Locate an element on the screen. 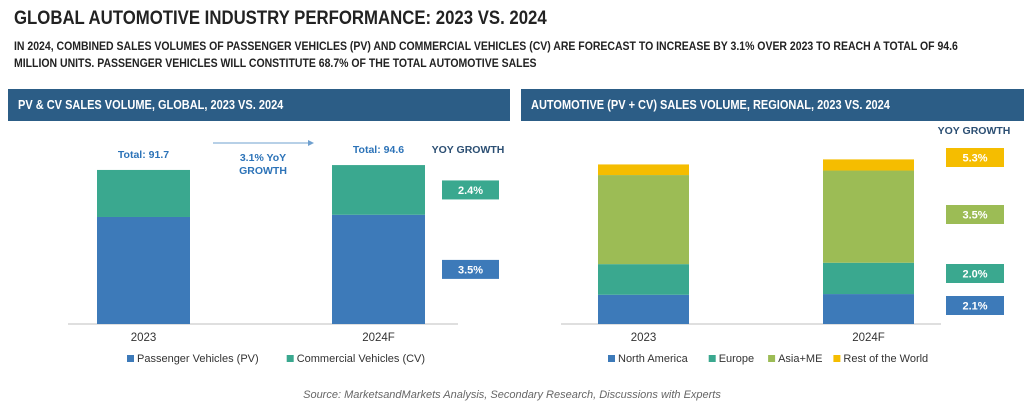  bar-asia-me-2023 is located at coordinates (643, 220).